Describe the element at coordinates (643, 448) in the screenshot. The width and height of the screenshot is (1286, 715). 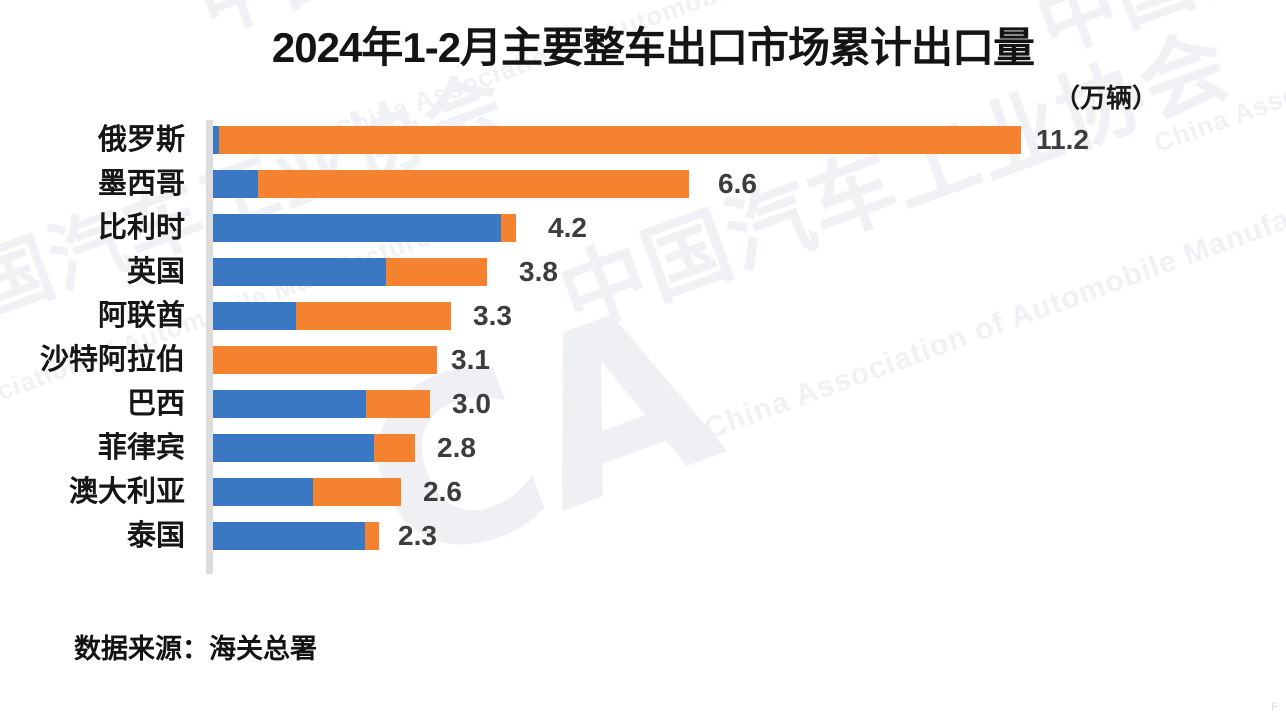
I see `bar-row: 菲律宾 2.8` at that location.